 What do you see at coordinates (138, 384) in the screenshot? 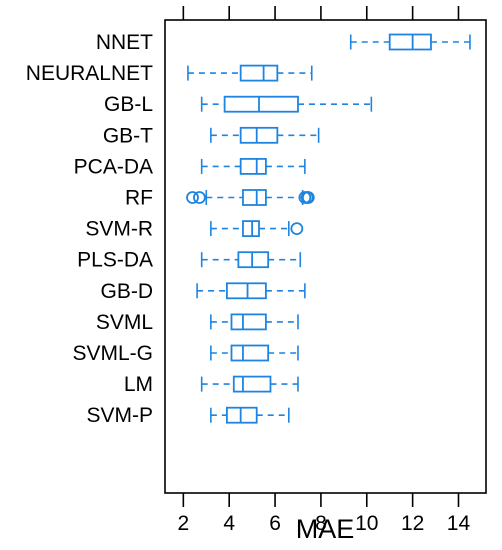
I see `category-label: LM` at bounding box center [138, 384].